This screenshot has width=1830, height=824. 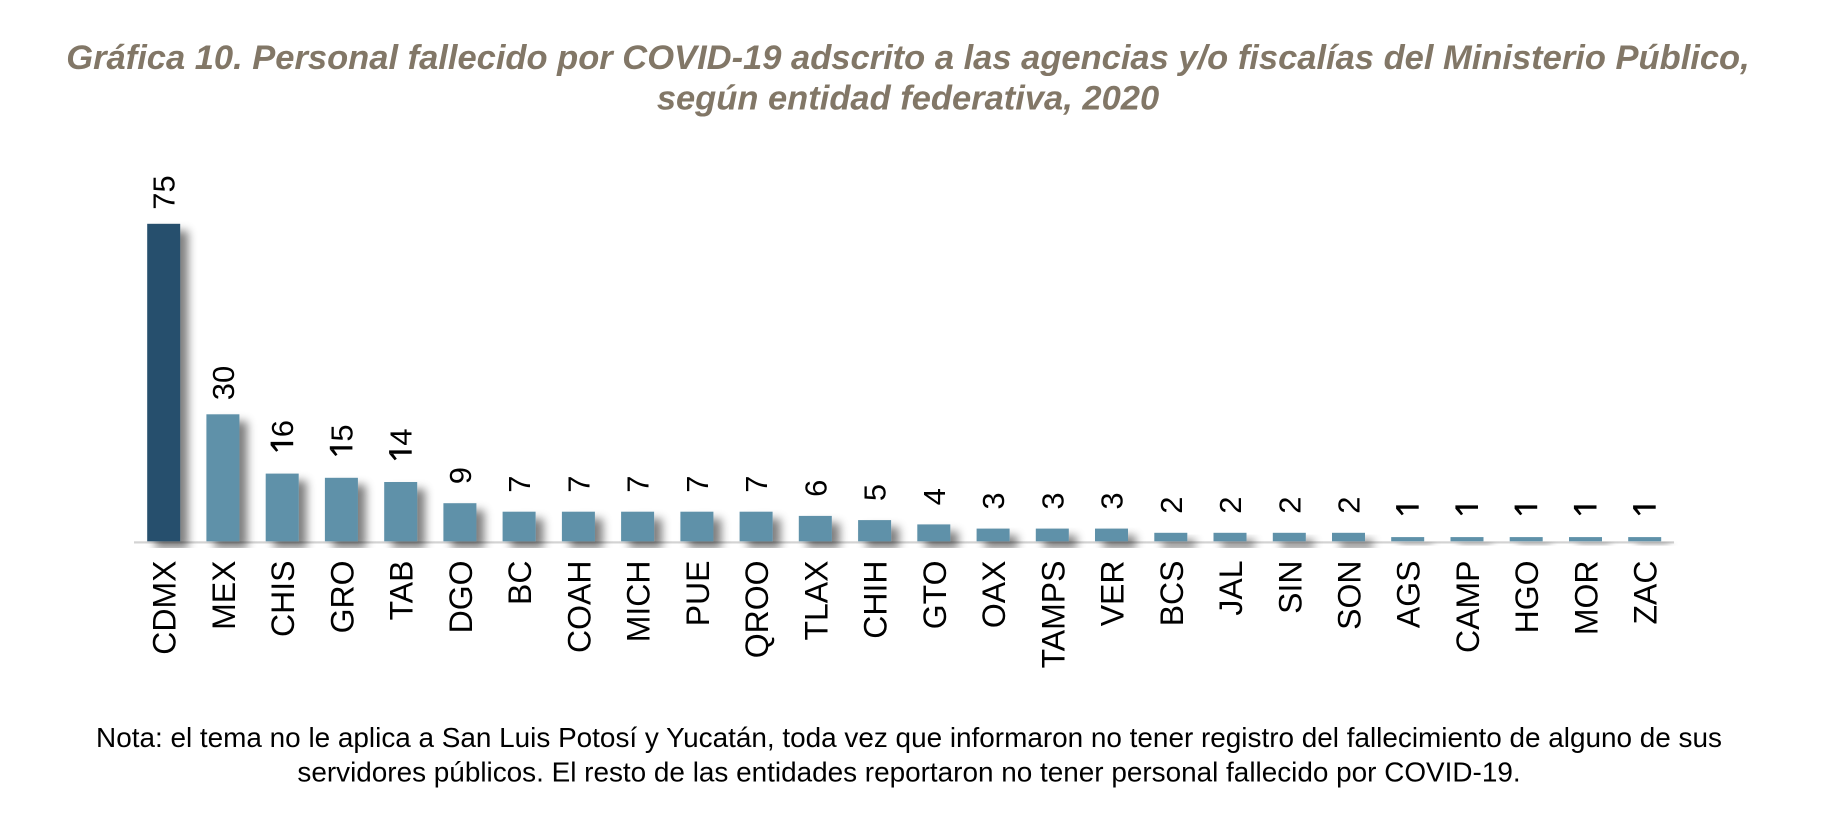 I want to click on svg-text: PUE, so click(x=698, y=594).